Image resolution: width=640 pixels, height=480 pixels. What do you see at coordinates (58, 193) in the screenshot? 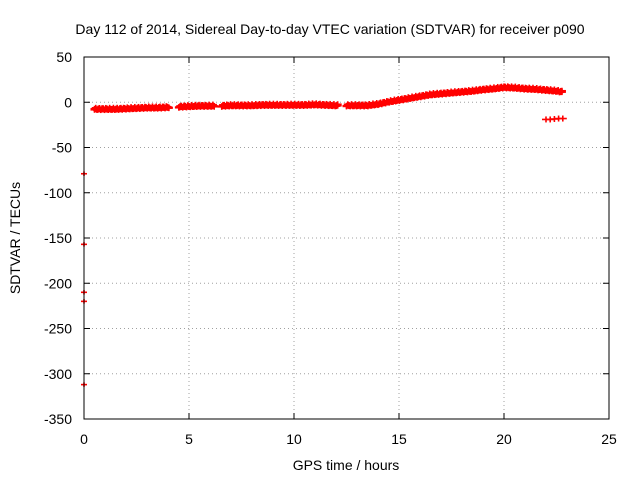
I see `y-tick-label: -100` at bounding box center [58, 193].